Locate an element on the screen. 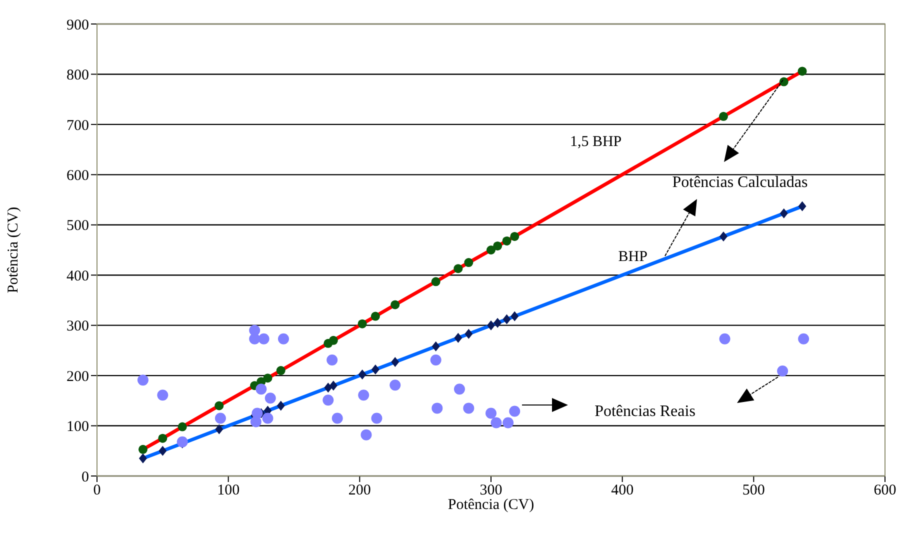  x-tick-label: 500 is located at coordinates (753, 490).